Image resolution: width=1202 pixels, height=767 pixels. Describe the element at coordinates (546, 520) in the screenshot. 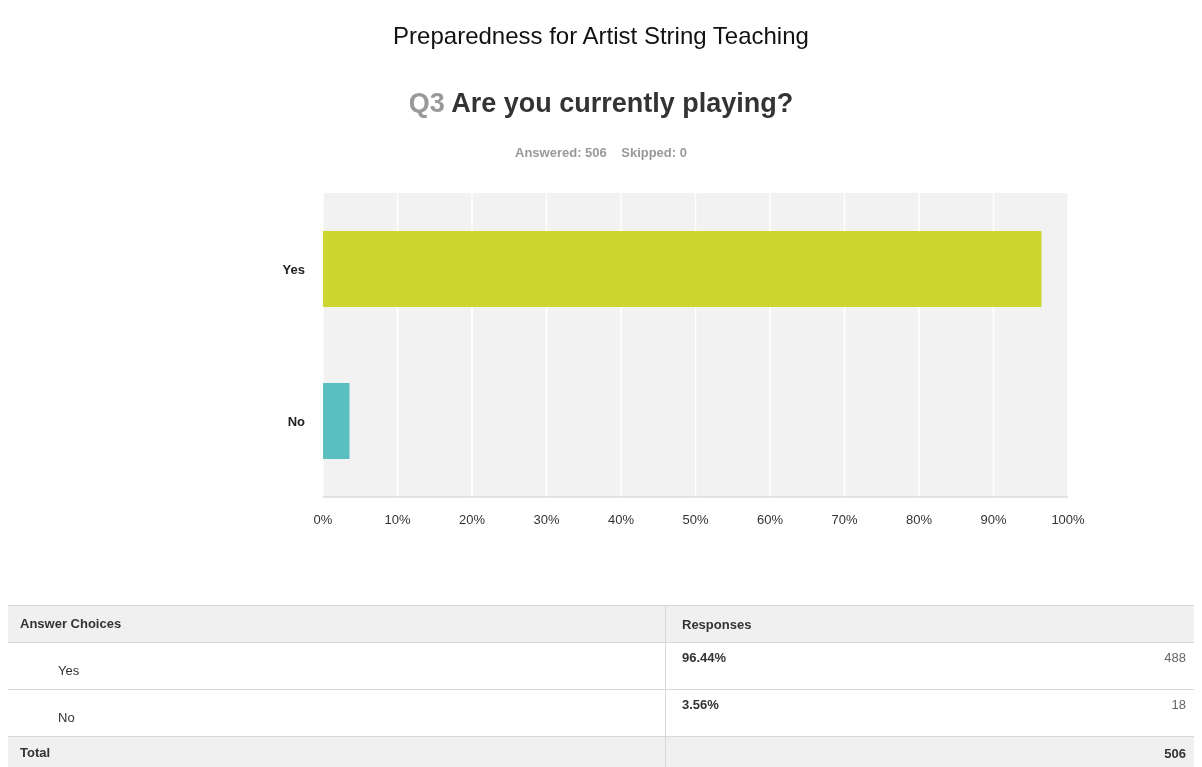

I see `x-tick-label: 30%` at that location.